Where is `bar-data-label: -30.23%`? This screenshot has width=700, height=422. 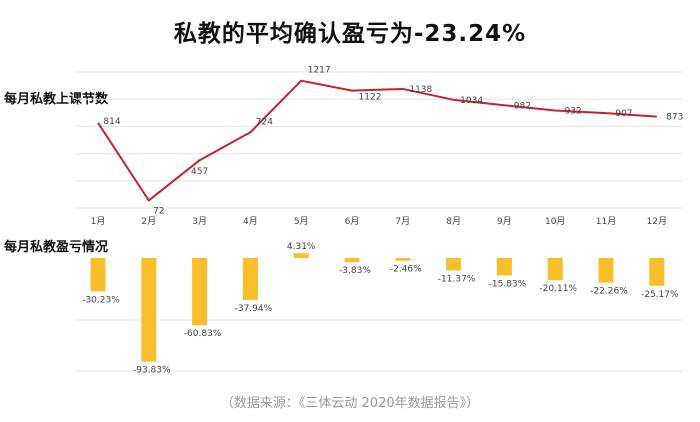
bar-data-label: -30.23% is located at coordinates (101, 300).